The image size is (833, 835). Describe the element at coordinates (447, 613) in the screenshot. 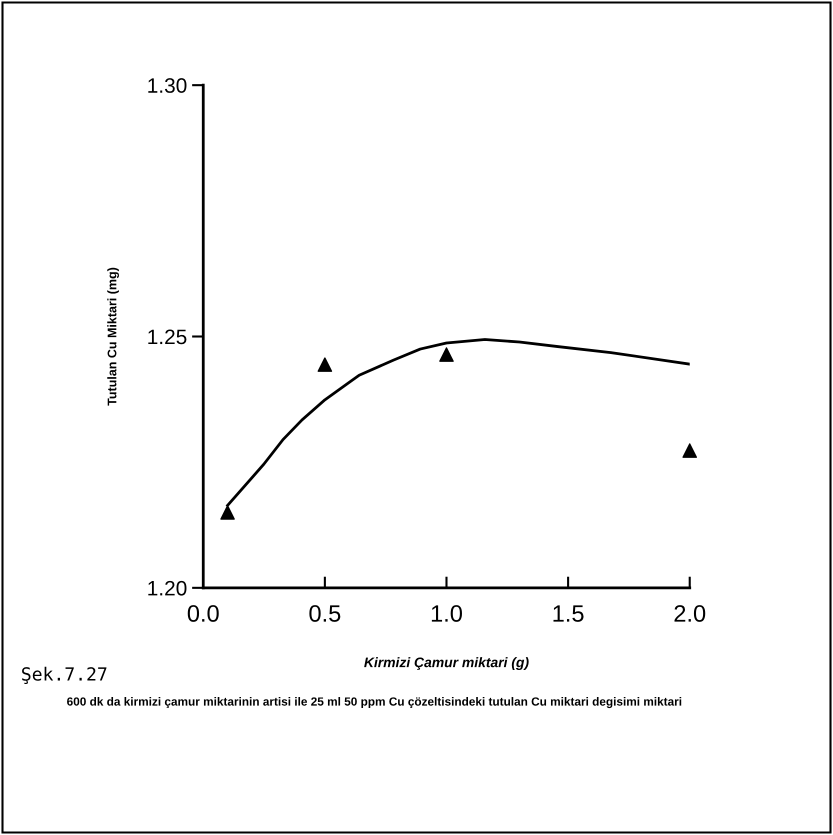

I see `x-tick-label: 1.0` at that location.